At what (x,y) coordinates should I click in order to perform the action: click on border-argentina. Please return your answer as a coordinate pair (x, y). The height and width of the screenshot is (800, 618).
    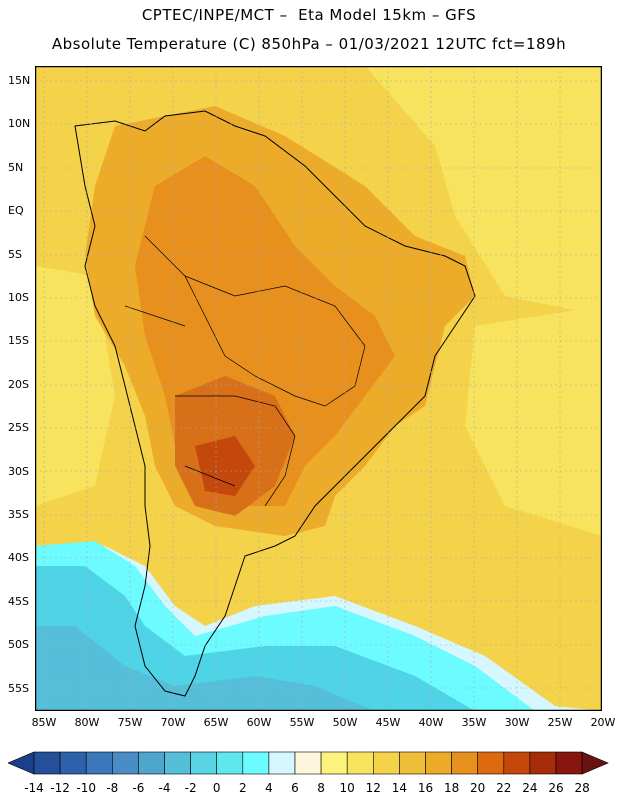
    Looking at the image, I should click on (265, 451).